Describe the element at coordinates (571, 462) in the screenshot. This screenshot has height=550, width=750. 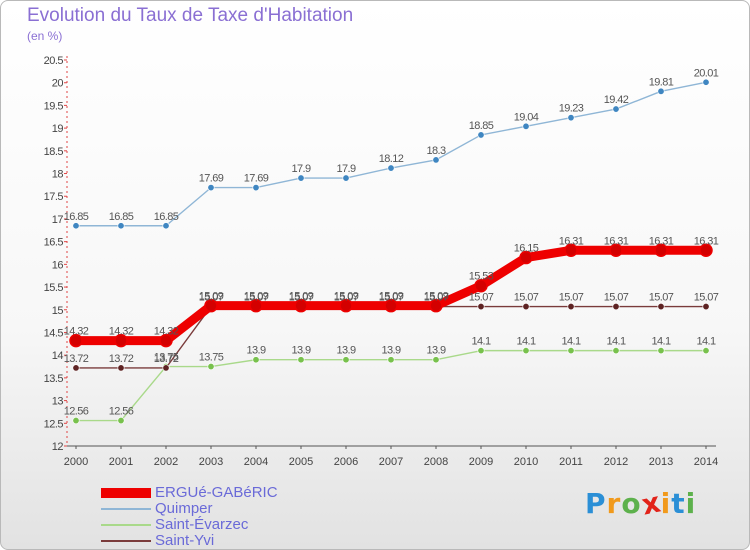
I see `x-tick-label: 2011` at that location.